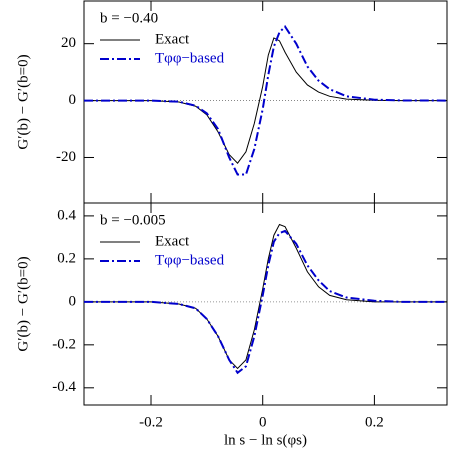 The height and width of the screenshot is (454, 450). Describe the element at coordinates (66, 215) in the screenshot. I see `y-tick-label: 0.4` at that location.